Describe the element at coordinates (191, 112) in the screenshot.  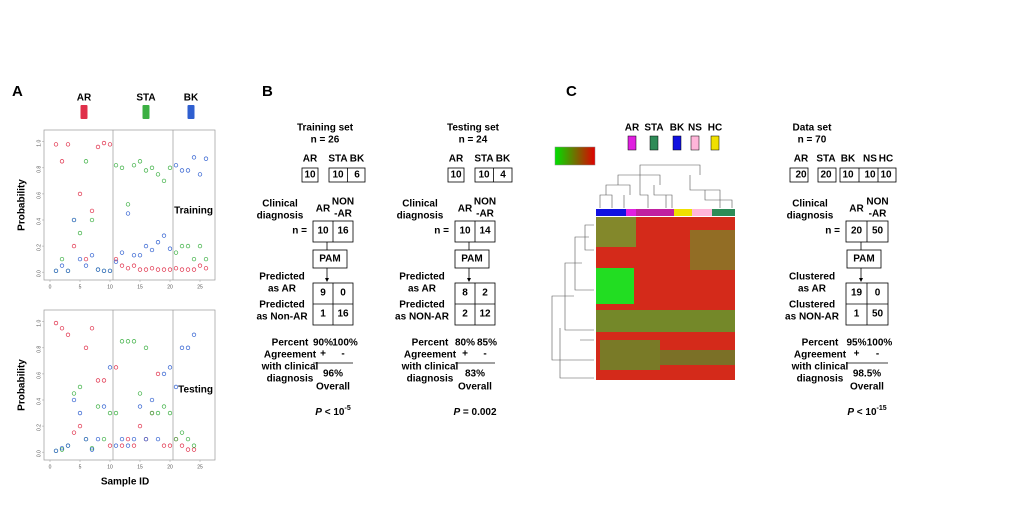
I see `legend-swatch` at that location.